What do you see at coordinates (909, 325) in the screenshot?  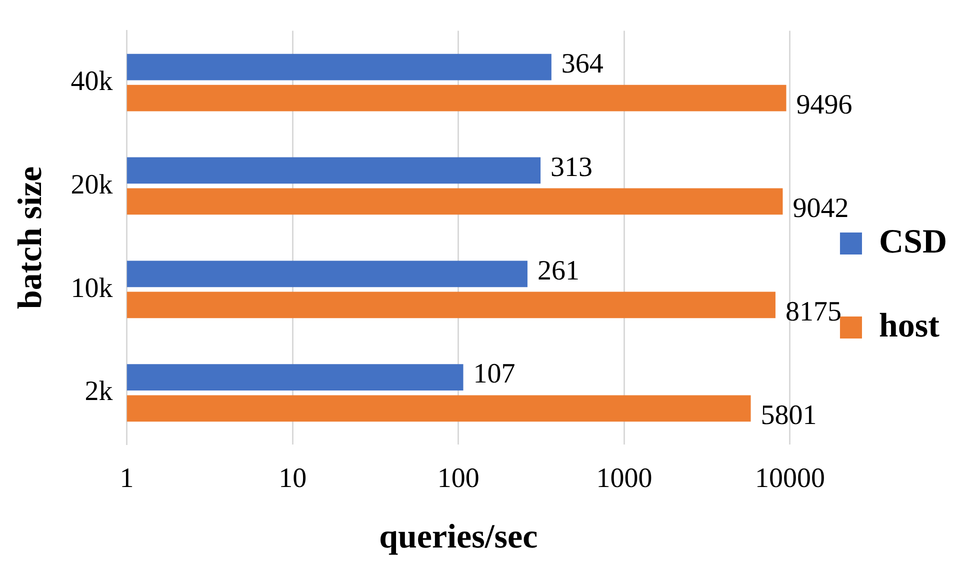 I see `legend-label: host` at bounding box center [909, 325].